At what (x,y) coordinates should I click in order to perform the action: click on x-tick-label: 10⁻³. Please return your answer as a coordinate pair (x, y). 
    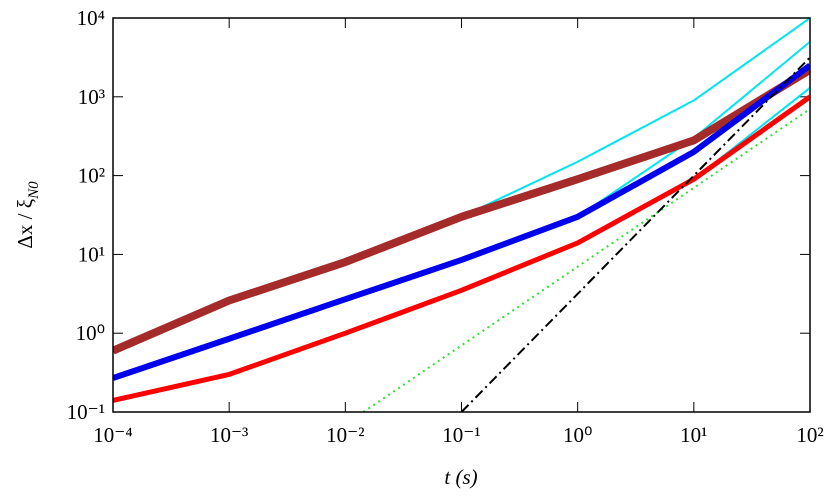
    Looking at the image, I should click on (229, 435).